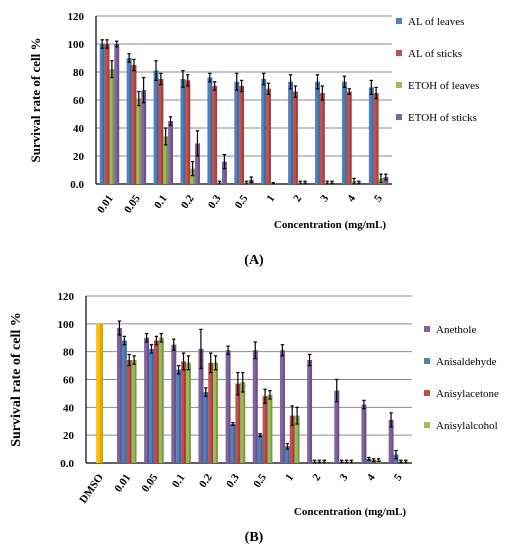  What do you see at coordinates (264, 131) in the screenshot?
I see `bar-al-of-leaves` at bounding box center [264, 131].